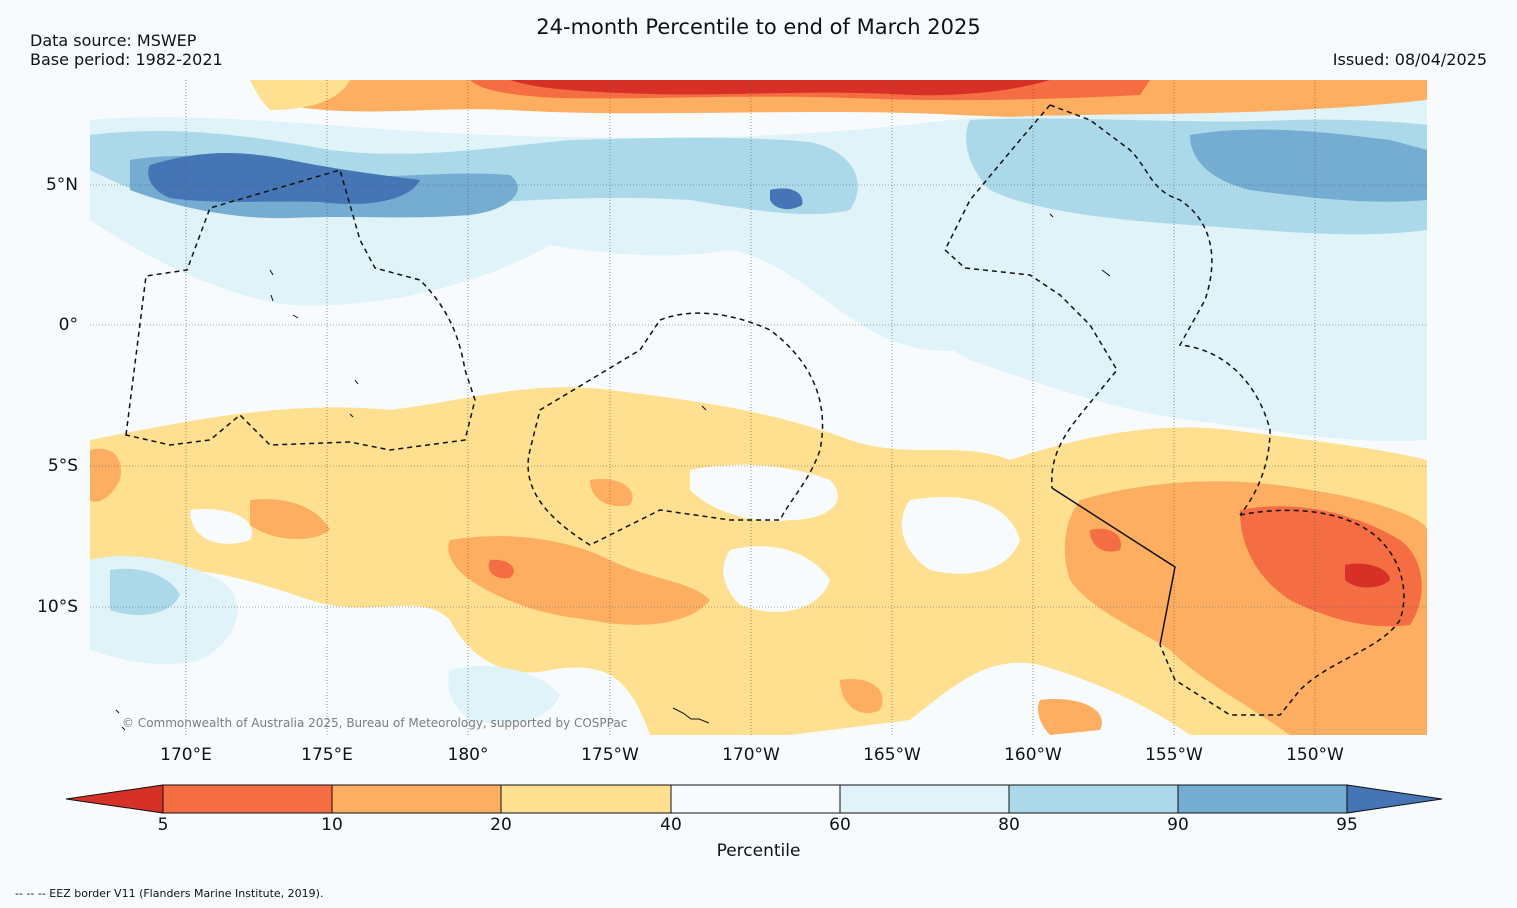 This screenshot has height=908, width=1517. What do you see at coordinates (504, 695) in the screenshot?
I see `region-lightblue-south-mid` at bounding box center [504, 695].